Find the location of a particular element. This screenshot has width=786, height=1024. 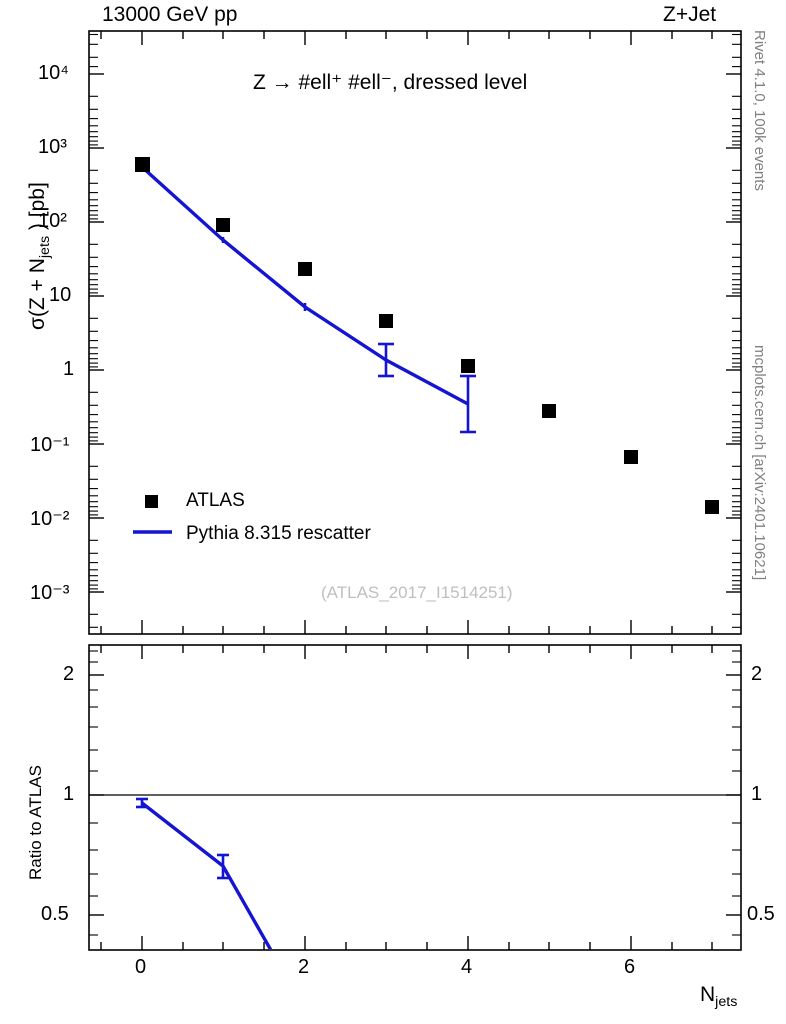

ratio-ytick-label-2: 2 is located at coordinates (69, 674).